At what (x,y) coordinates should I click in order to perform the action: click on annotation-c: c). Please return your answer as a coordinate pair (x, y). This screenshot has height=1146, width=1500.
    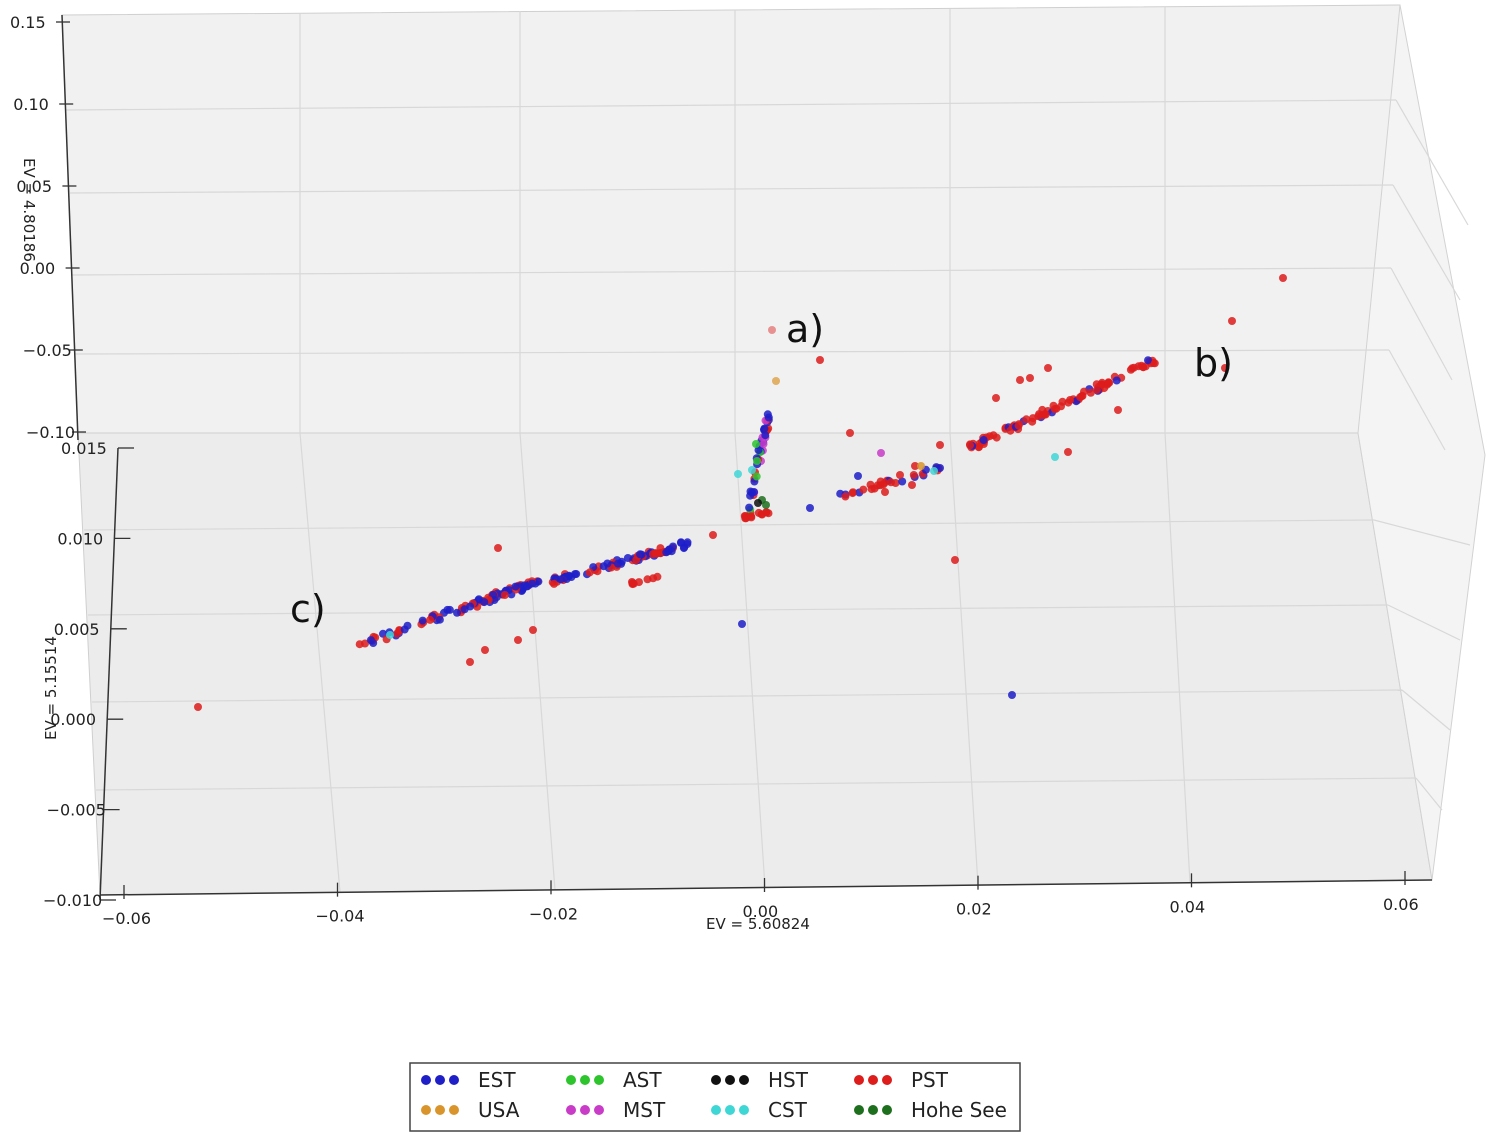
    Looking at the image, I should click on (308, 609).